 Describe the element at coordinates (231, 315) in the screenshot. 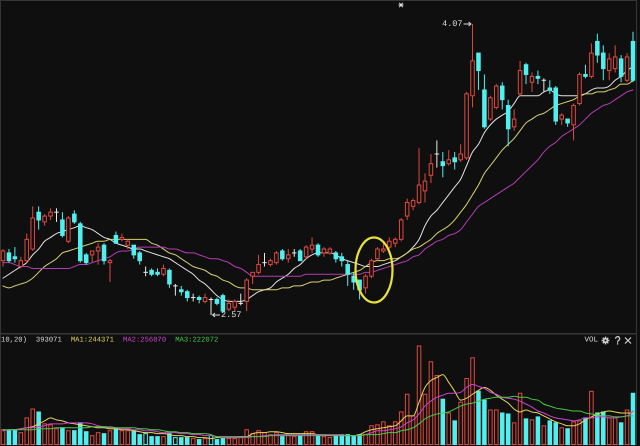

I see `annotation: 2.57` at that location.